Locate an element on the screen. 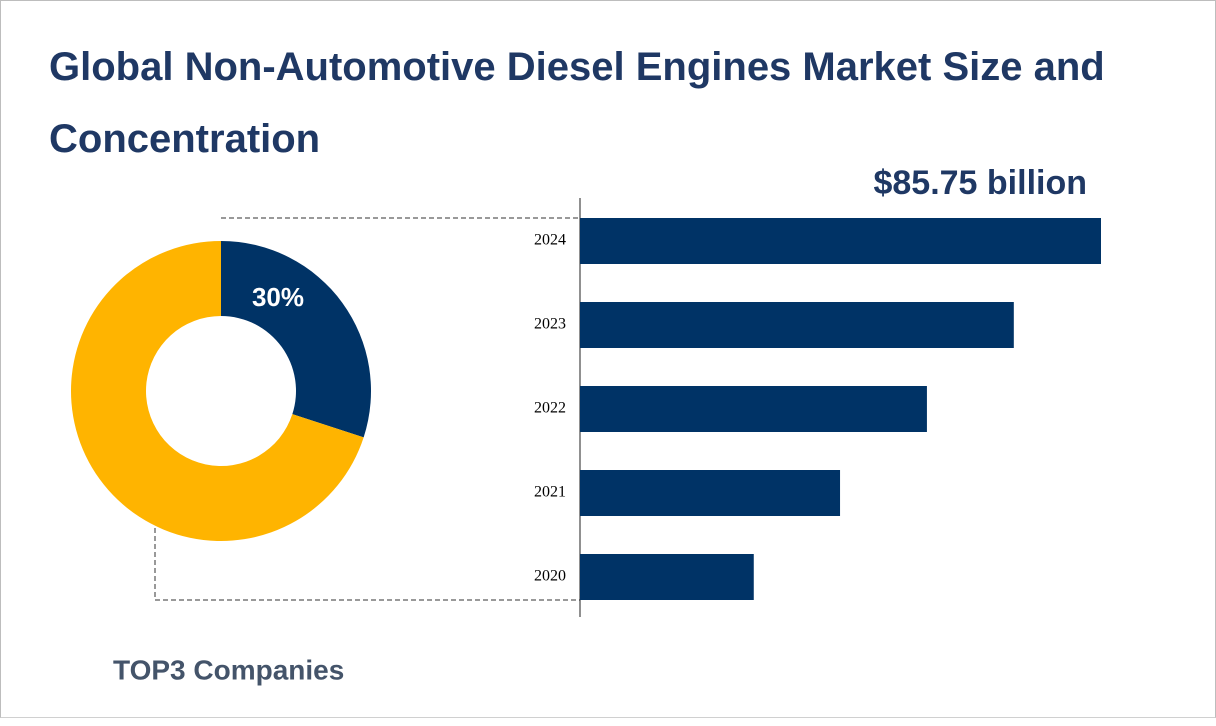 The height and width of the screenshot is (726, 1216). y-tick-label: 2021 is located at coordinates (550, 492).